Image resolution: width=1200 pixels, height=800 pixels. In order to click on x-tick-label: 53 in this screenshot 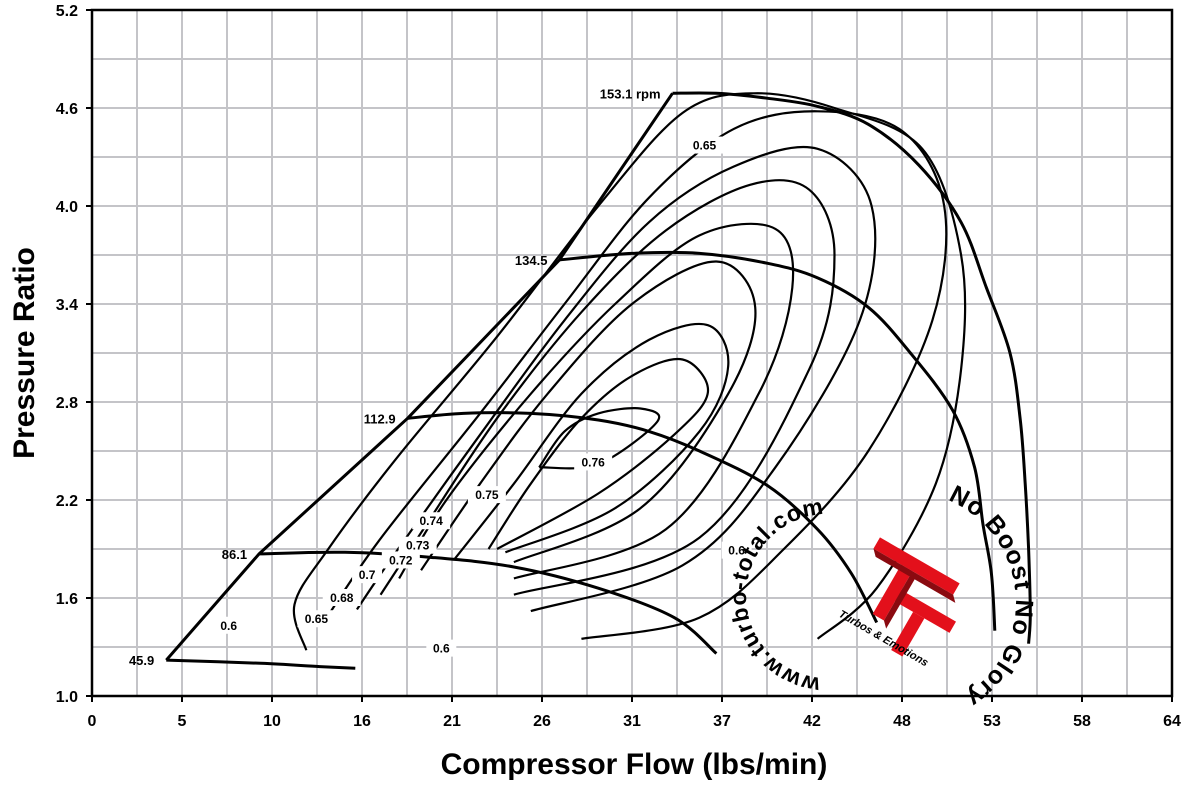, I will do `click(992, 721)`.